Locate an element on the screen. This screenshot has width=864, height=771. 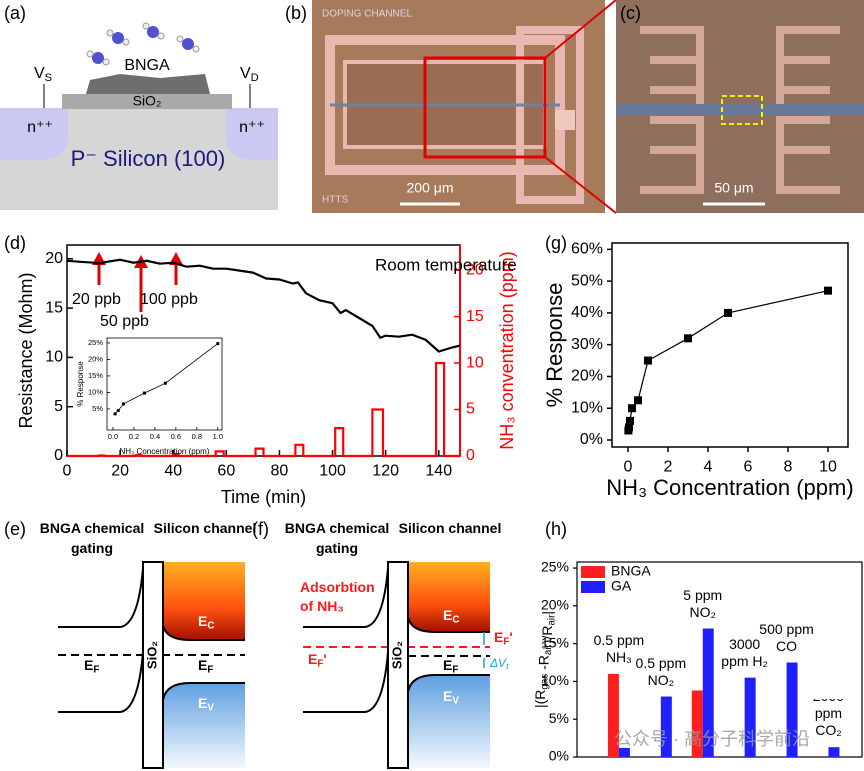
category-label: 5 ppm NO₂ is located at coordinates (702, 603).